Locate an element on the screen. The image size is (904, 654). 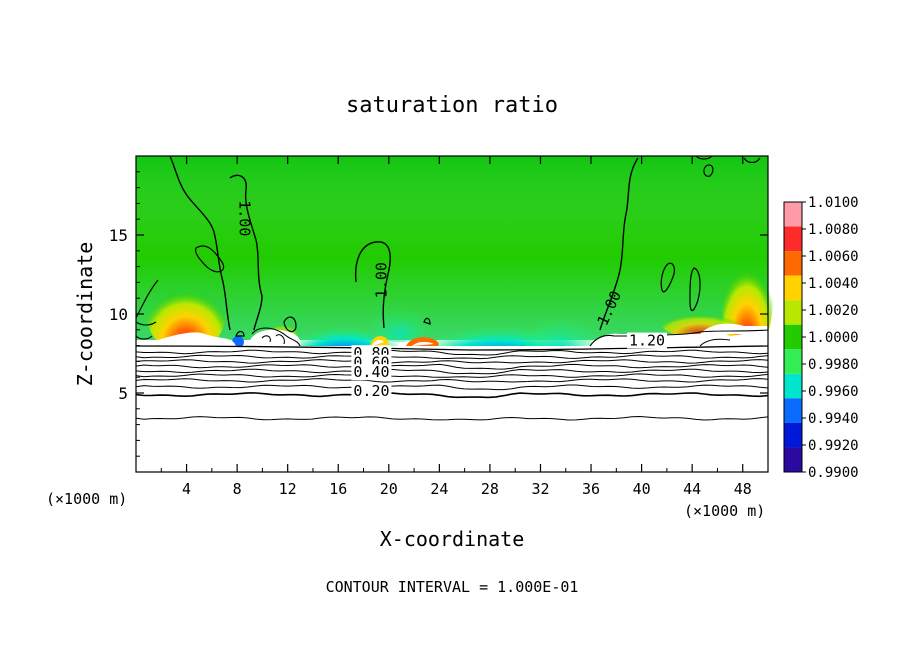
x-unit-left: (×1000 m) is located at coordinates (86, 499).